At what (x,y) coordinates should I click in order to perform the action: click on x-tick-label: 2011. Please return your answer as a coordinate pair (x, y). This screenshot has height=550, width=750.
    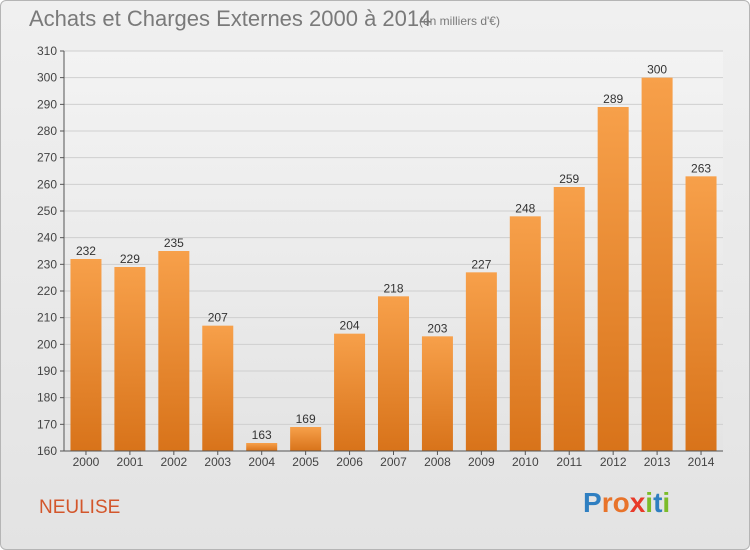
    Looking at the image, I should click on (569, 462).